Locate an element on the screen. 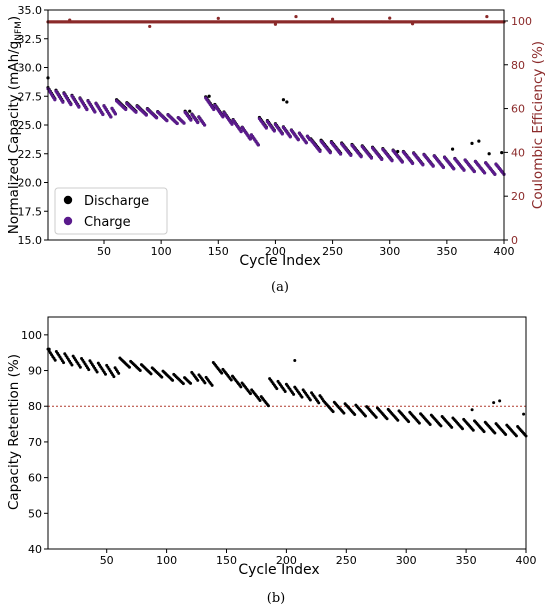 The height and width of the screenshot is (611, 550). y-tick-label: 90 is located at coordinates (35, 371).